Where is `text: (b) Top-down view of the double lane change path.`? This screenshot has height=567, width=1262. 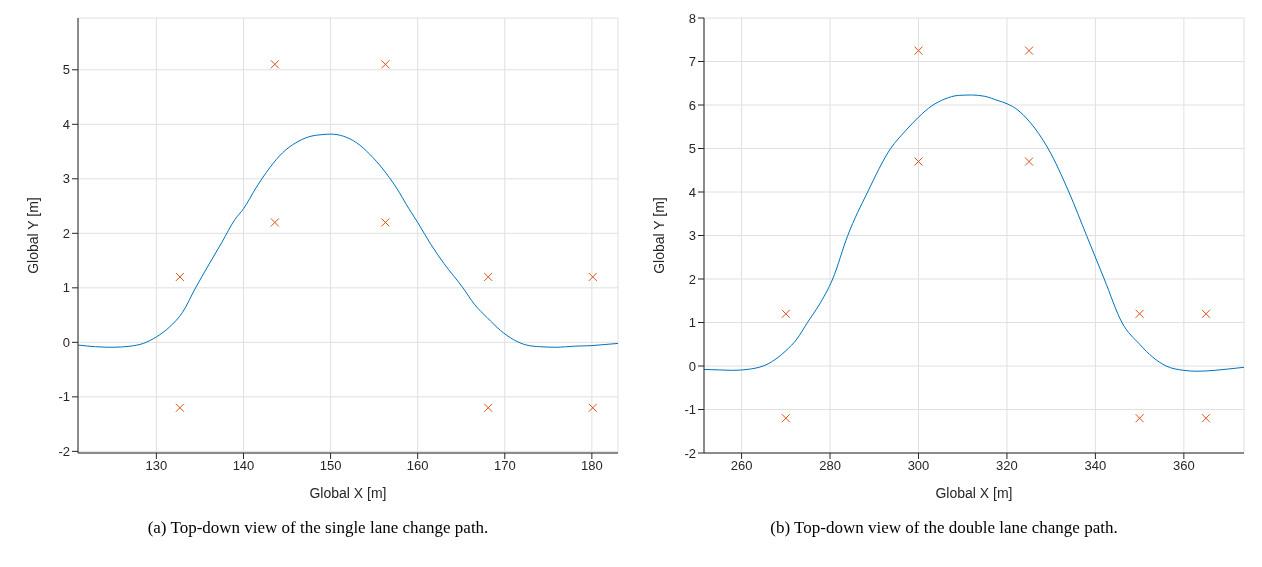 text: (b) Top-down view of the double lane change path. is located at coordinates (944, 528).